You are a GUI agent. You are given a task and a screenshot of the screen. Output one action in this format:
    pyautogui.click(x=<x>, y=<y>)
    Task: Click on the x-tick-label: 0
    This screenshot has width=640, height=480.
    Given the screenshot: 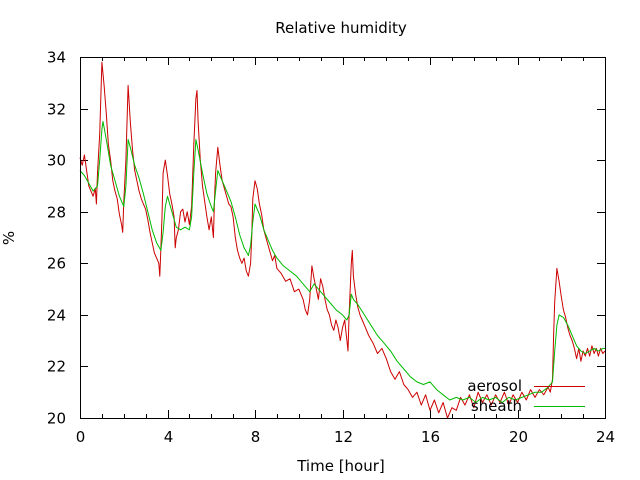 What is the action you would take?
    pyautogui.click(x=81, y=437)
    